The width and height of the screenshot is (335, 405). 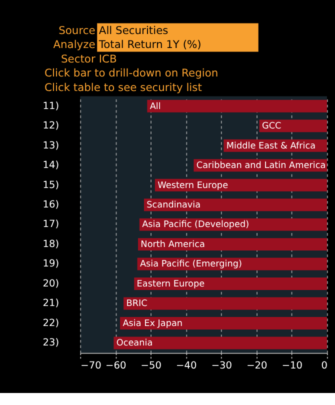 What do you see at coordinates (77, 30) in the screenshot?
I see `text: Source` at bounding box center [77, 30].